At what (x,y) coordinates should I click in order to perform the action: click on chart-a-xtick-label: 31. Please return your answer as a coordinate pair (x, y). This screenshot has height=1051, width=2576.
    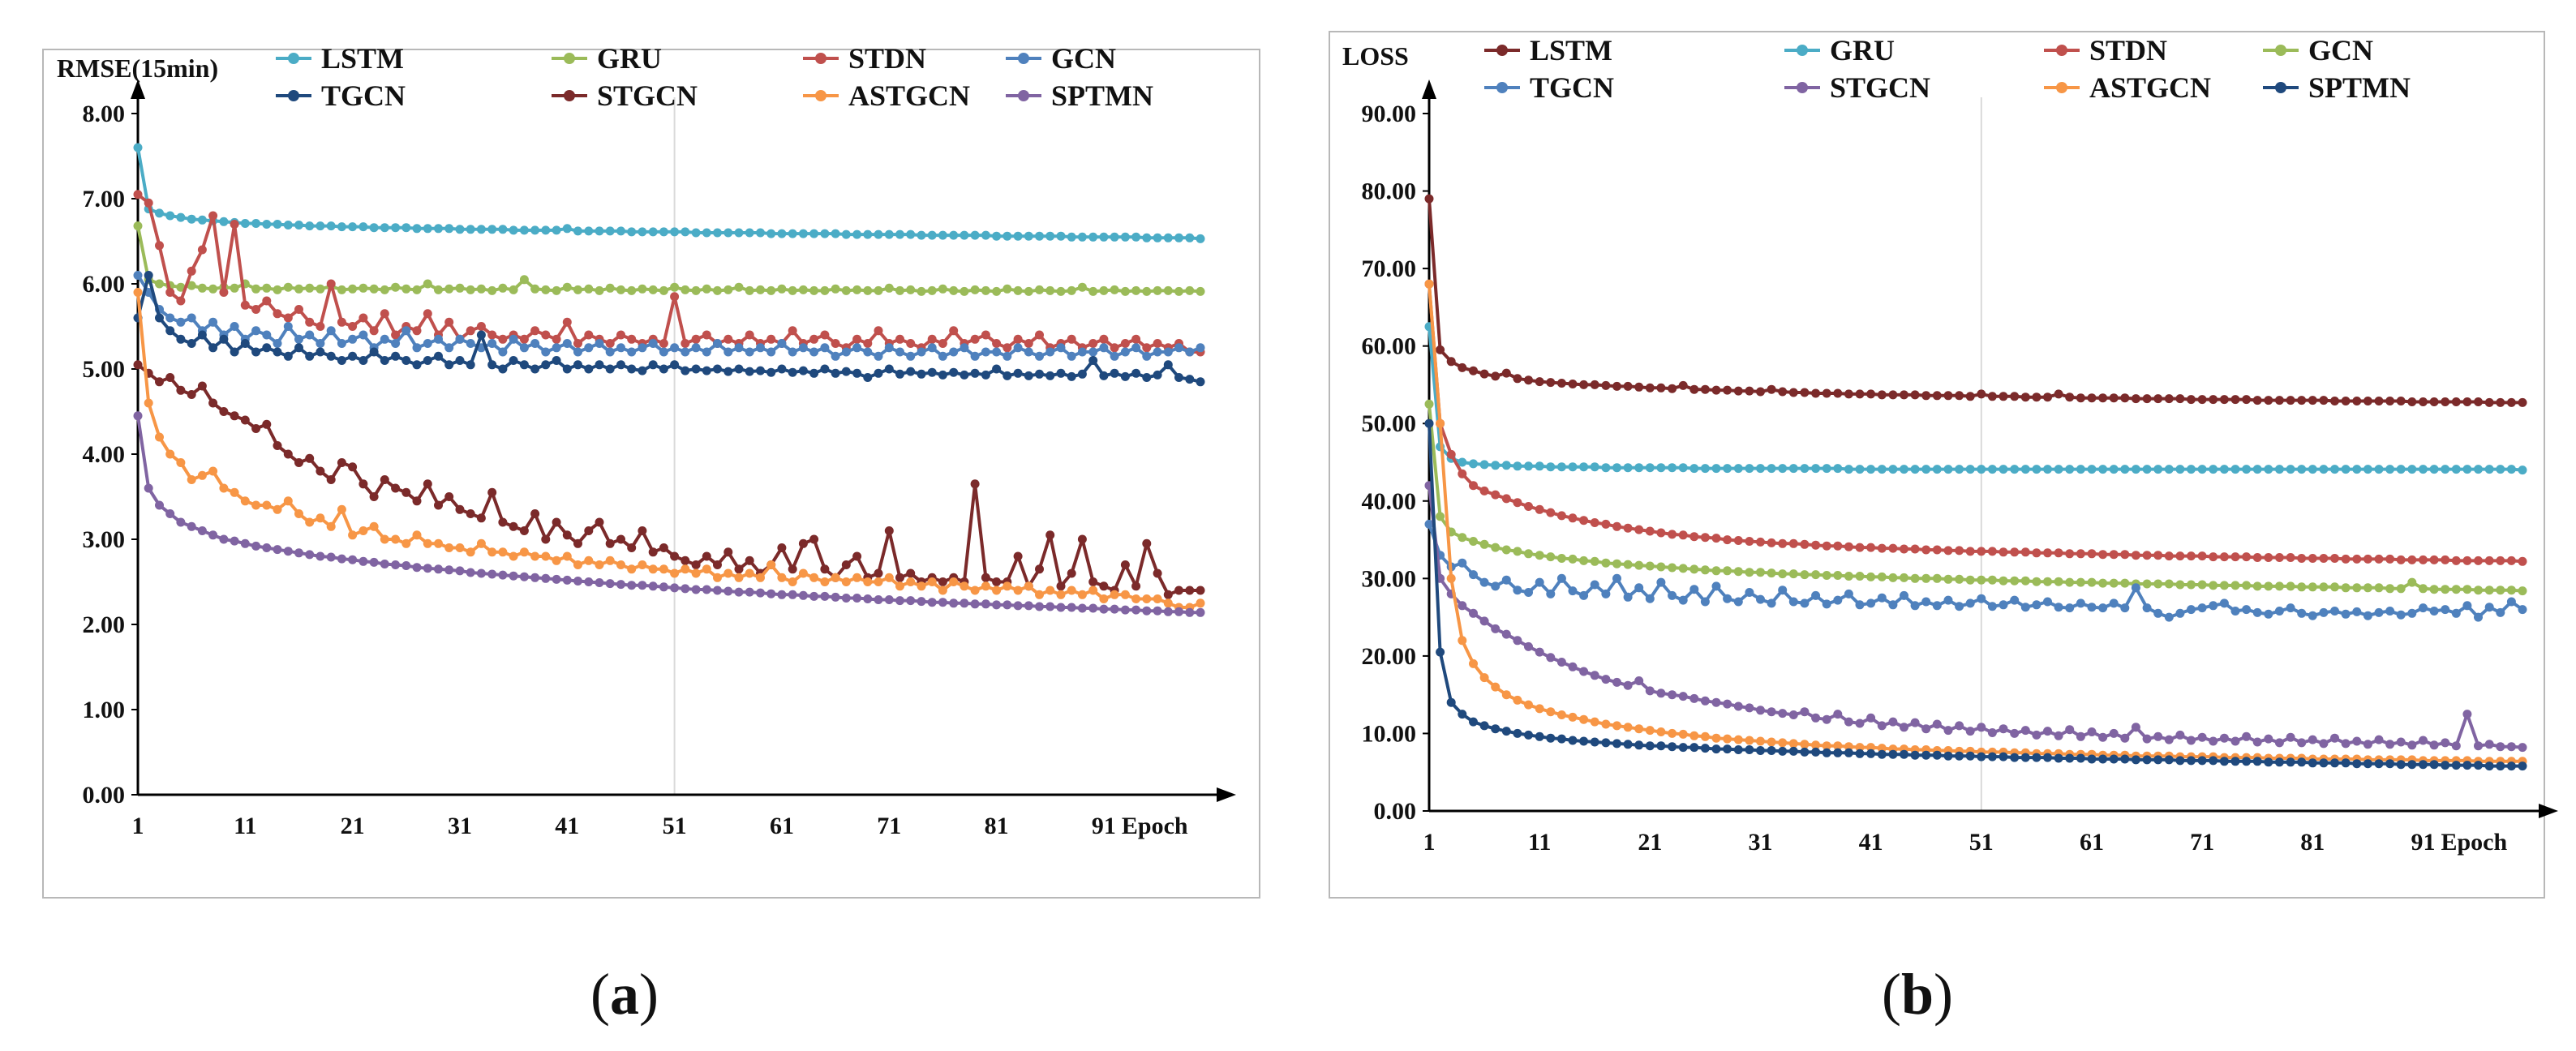
    Looking at the image, I should click on (460, 826).